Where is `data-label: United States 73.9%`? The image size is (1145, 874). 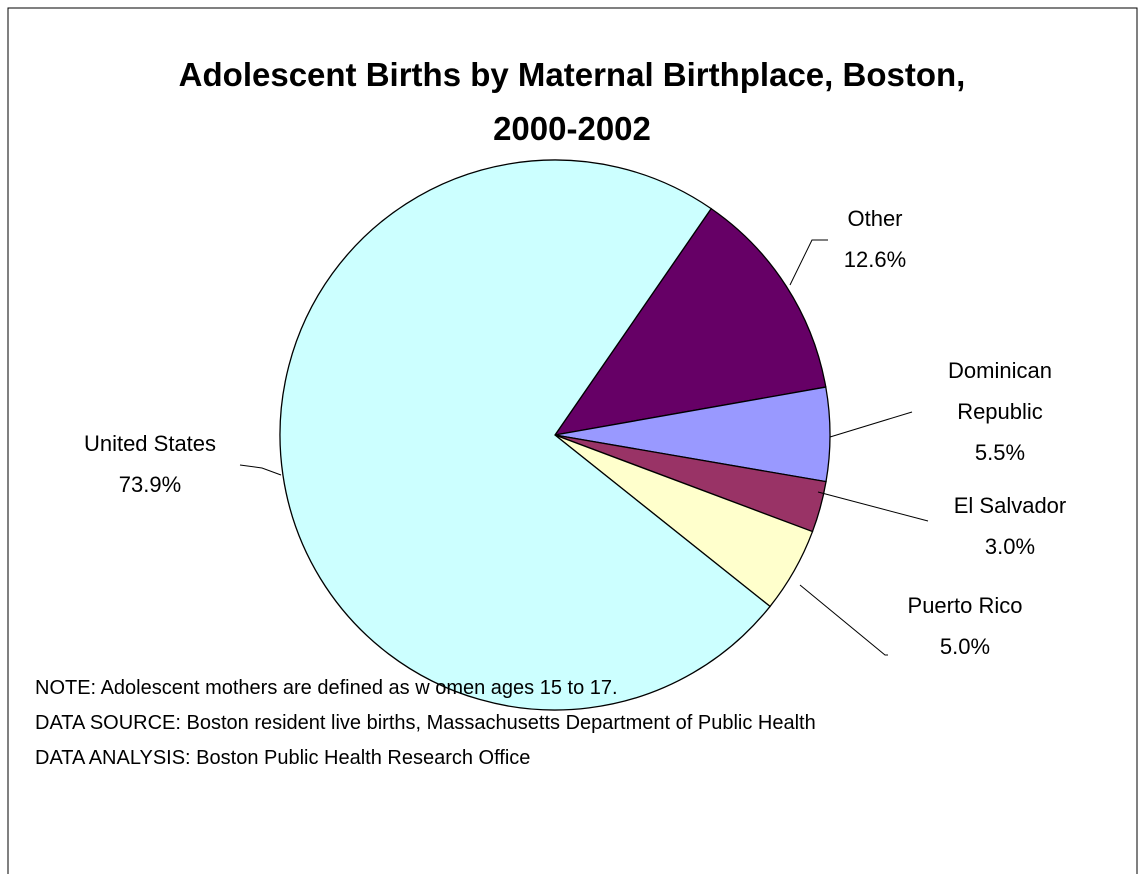 data-label: United States 73.9% is located at coordinates (150, 464).